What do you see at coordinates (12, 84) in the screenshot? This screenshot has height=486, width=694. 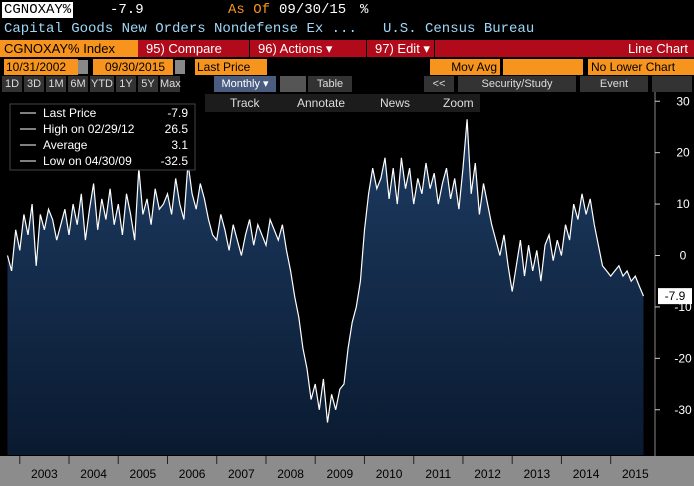 I see `period-button: 1D` at bounding box center [12, 84].